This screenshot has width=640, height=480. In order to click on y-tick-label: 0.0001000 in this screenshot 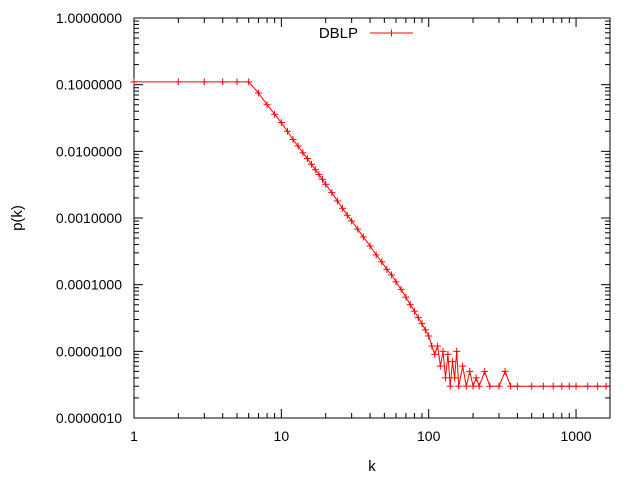, I will do `click(89, 285)`.